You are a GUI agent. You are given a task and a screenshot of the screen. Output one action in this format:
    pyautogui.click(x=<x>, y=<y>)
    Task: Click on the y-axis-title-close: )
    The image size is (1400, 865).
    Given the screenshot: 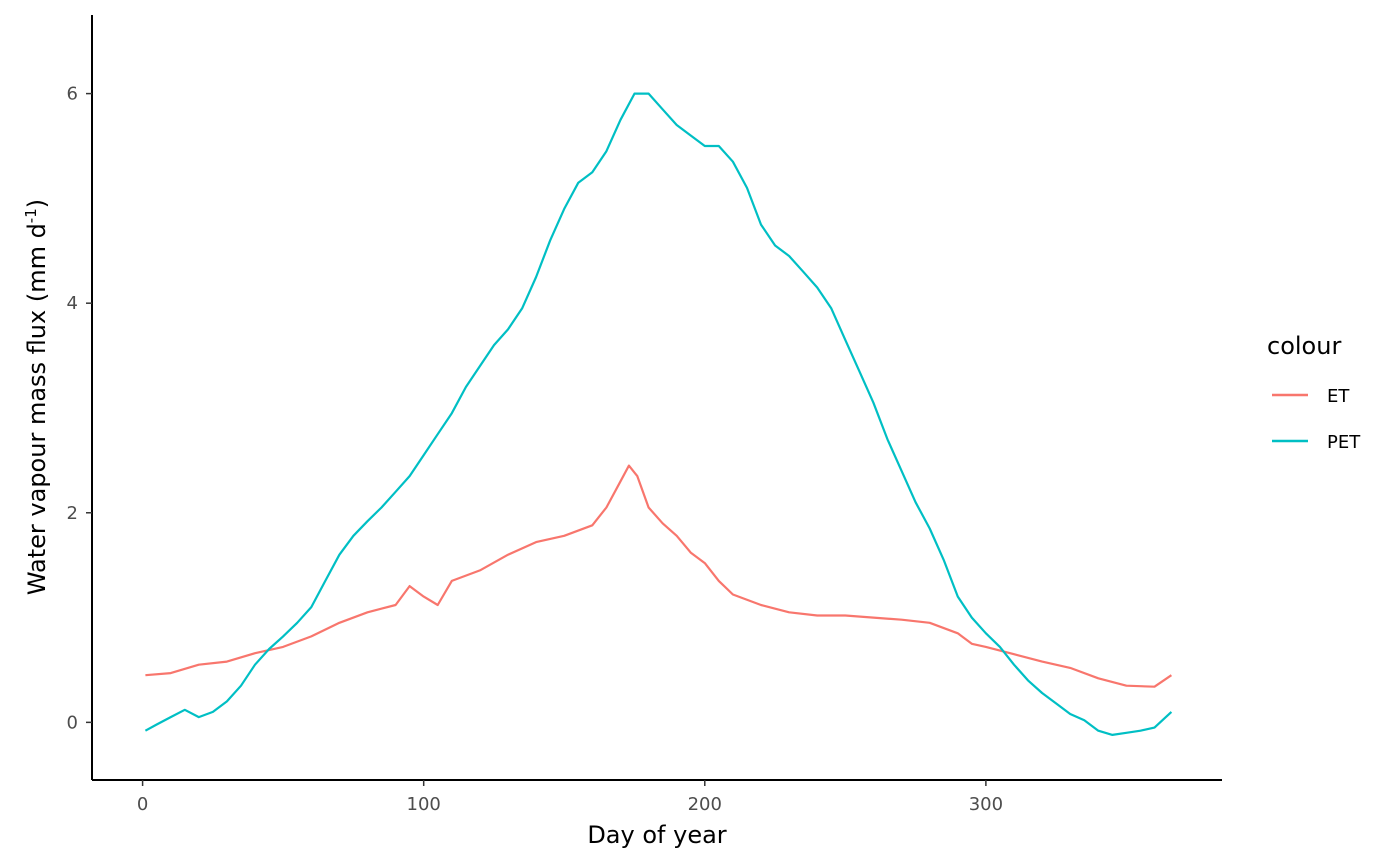 What is the action you would take?
    pyautogui.click(x=37, y=203)
    